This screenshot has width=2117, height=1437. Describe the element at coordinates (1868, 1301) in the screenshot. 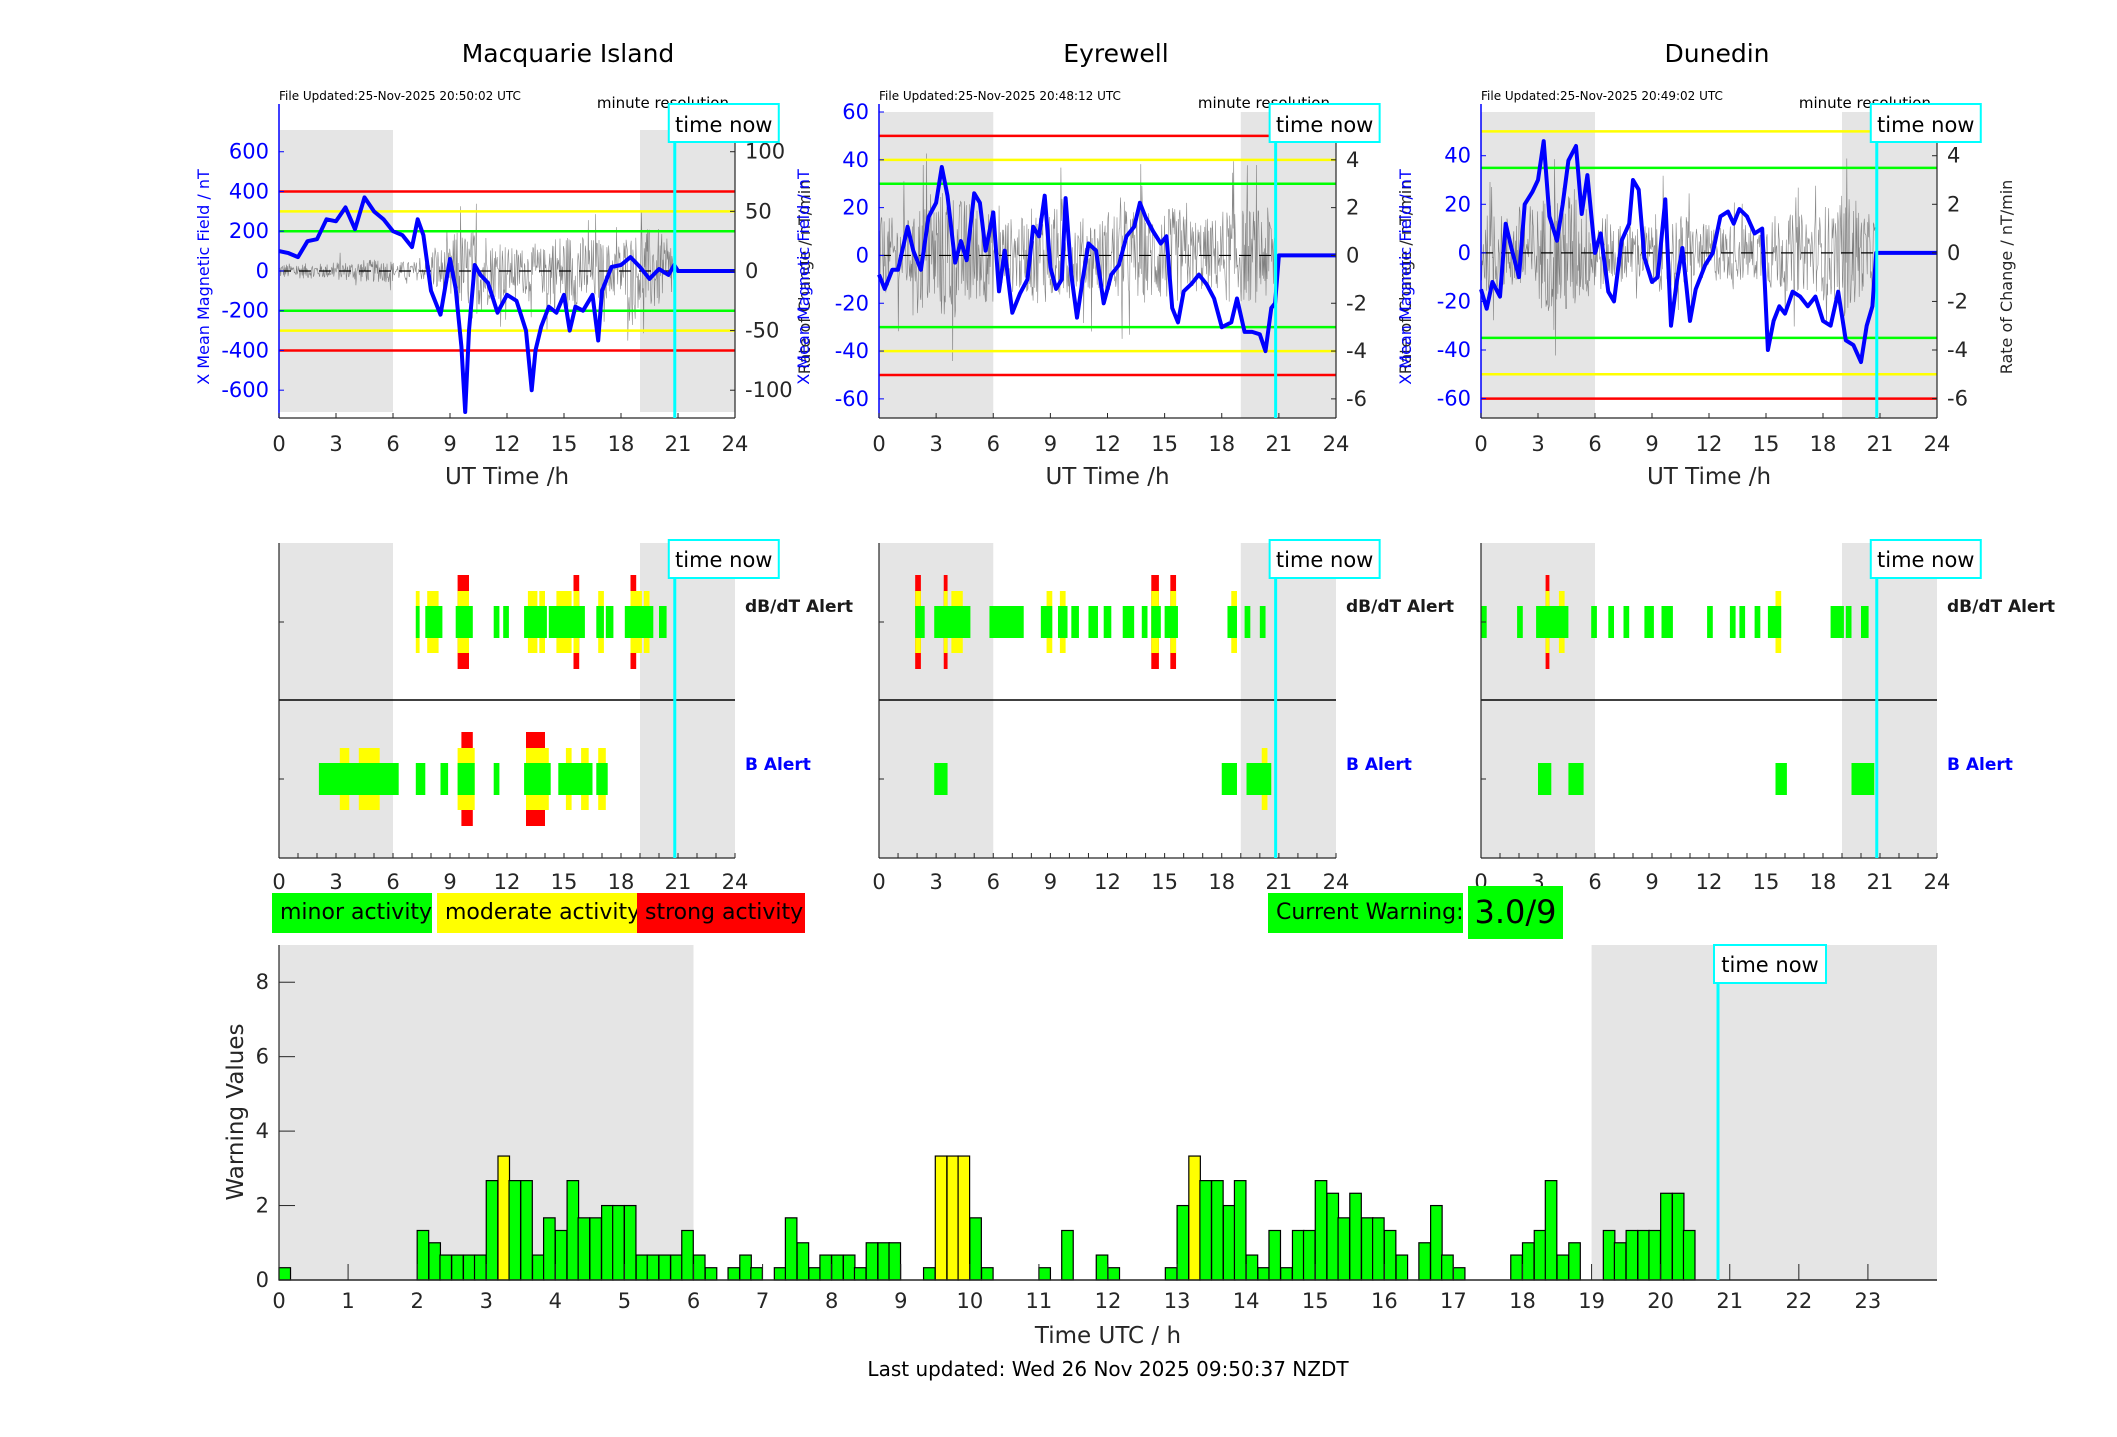

I see `x-tick-label: 23` at that location.